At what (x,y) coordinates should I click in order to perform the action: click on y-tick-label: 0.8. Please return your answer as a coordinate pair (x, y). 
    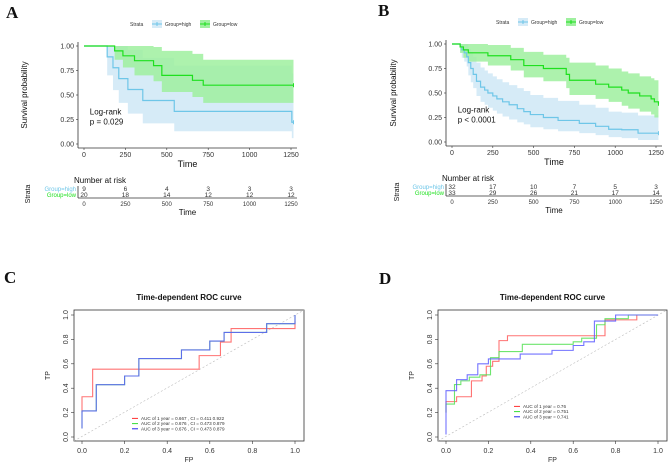
    Looking at the image, I should click on (66, 339).